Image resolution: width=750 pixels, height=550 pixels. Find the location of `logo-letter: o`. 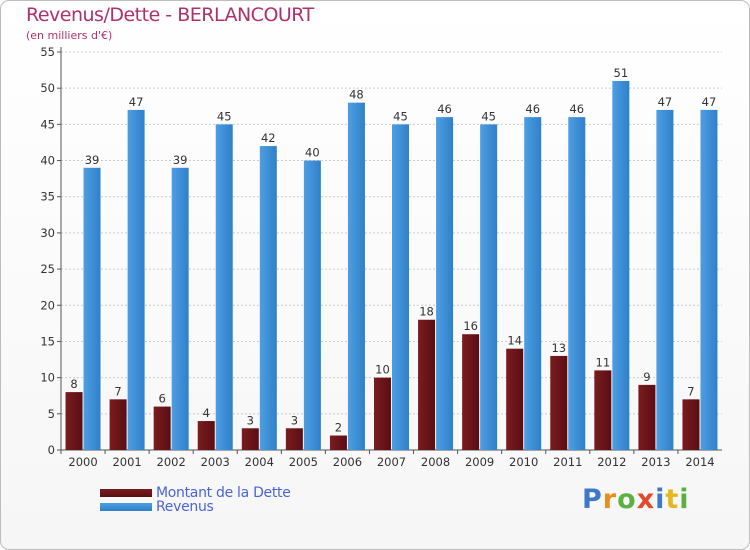

logo-letter: o is located at coordinates (627, 499).